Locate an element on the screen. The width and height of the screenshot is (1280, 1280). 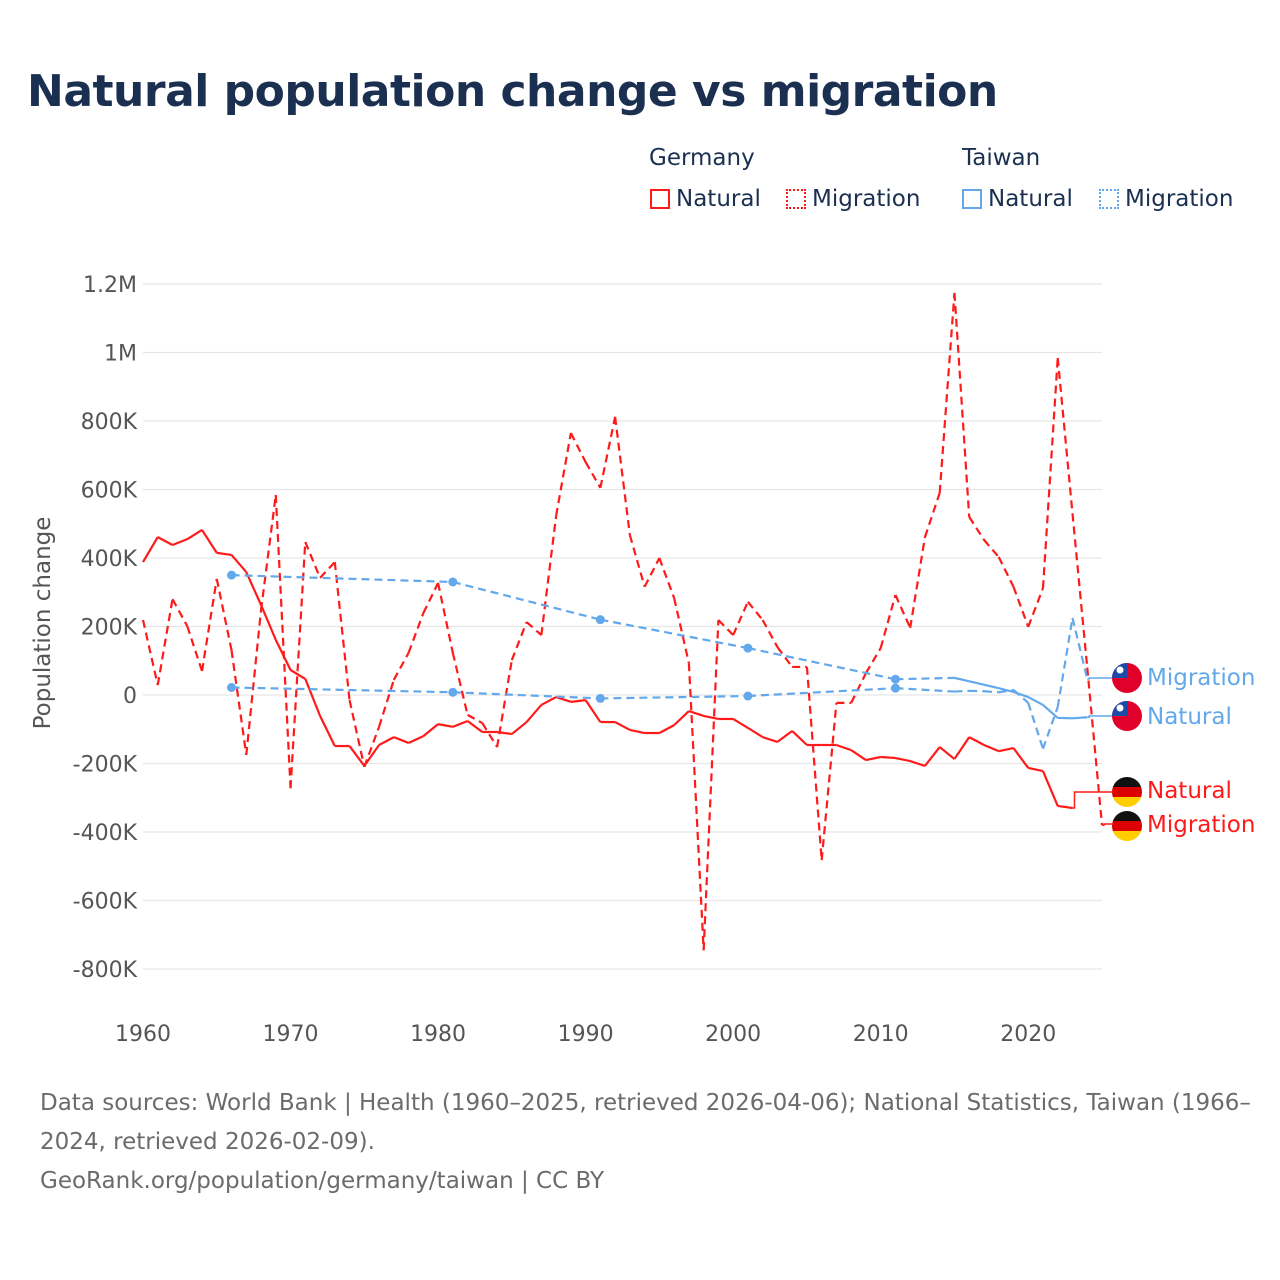
y-tick-label: -200K is located at coordinates (105, 765).